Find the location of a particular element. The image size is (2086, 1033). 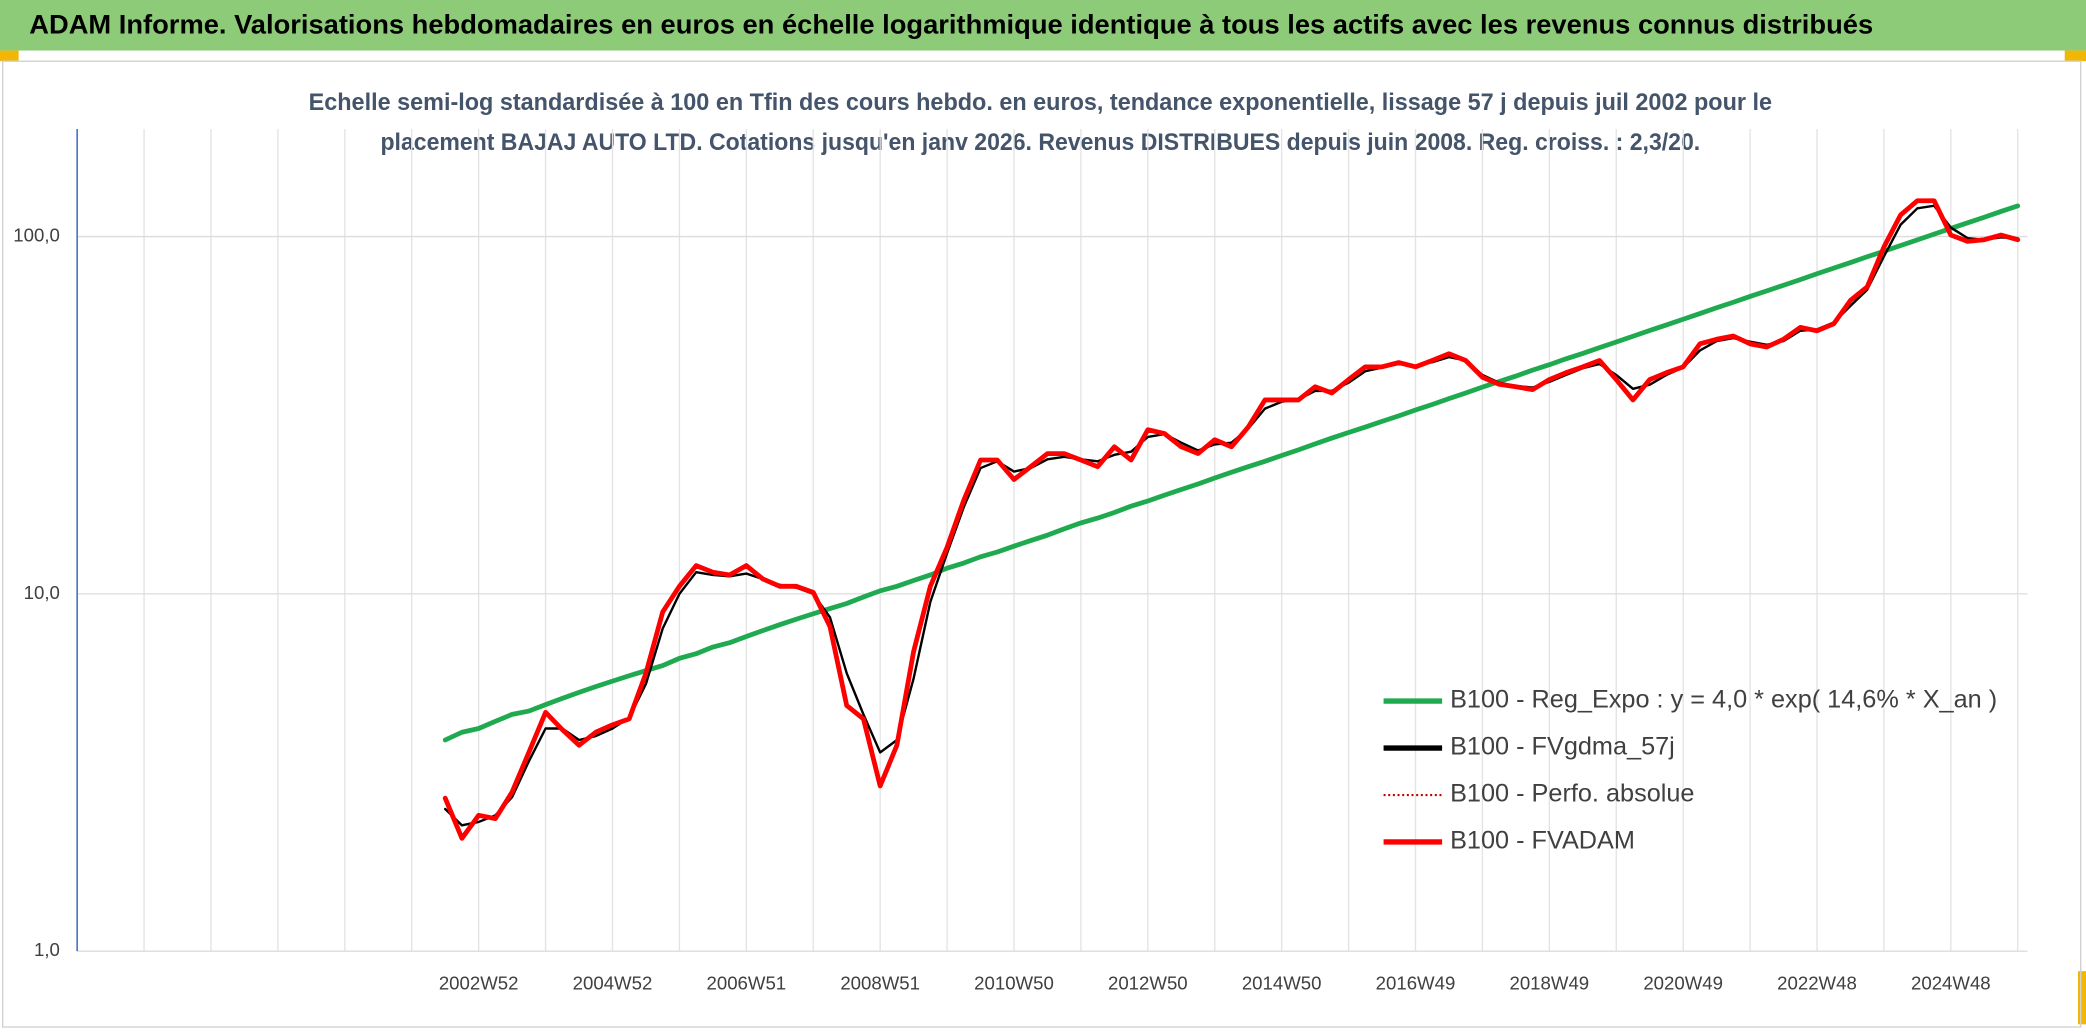

x-tick-label: 2006W51 is located at coordinates (746, 982).